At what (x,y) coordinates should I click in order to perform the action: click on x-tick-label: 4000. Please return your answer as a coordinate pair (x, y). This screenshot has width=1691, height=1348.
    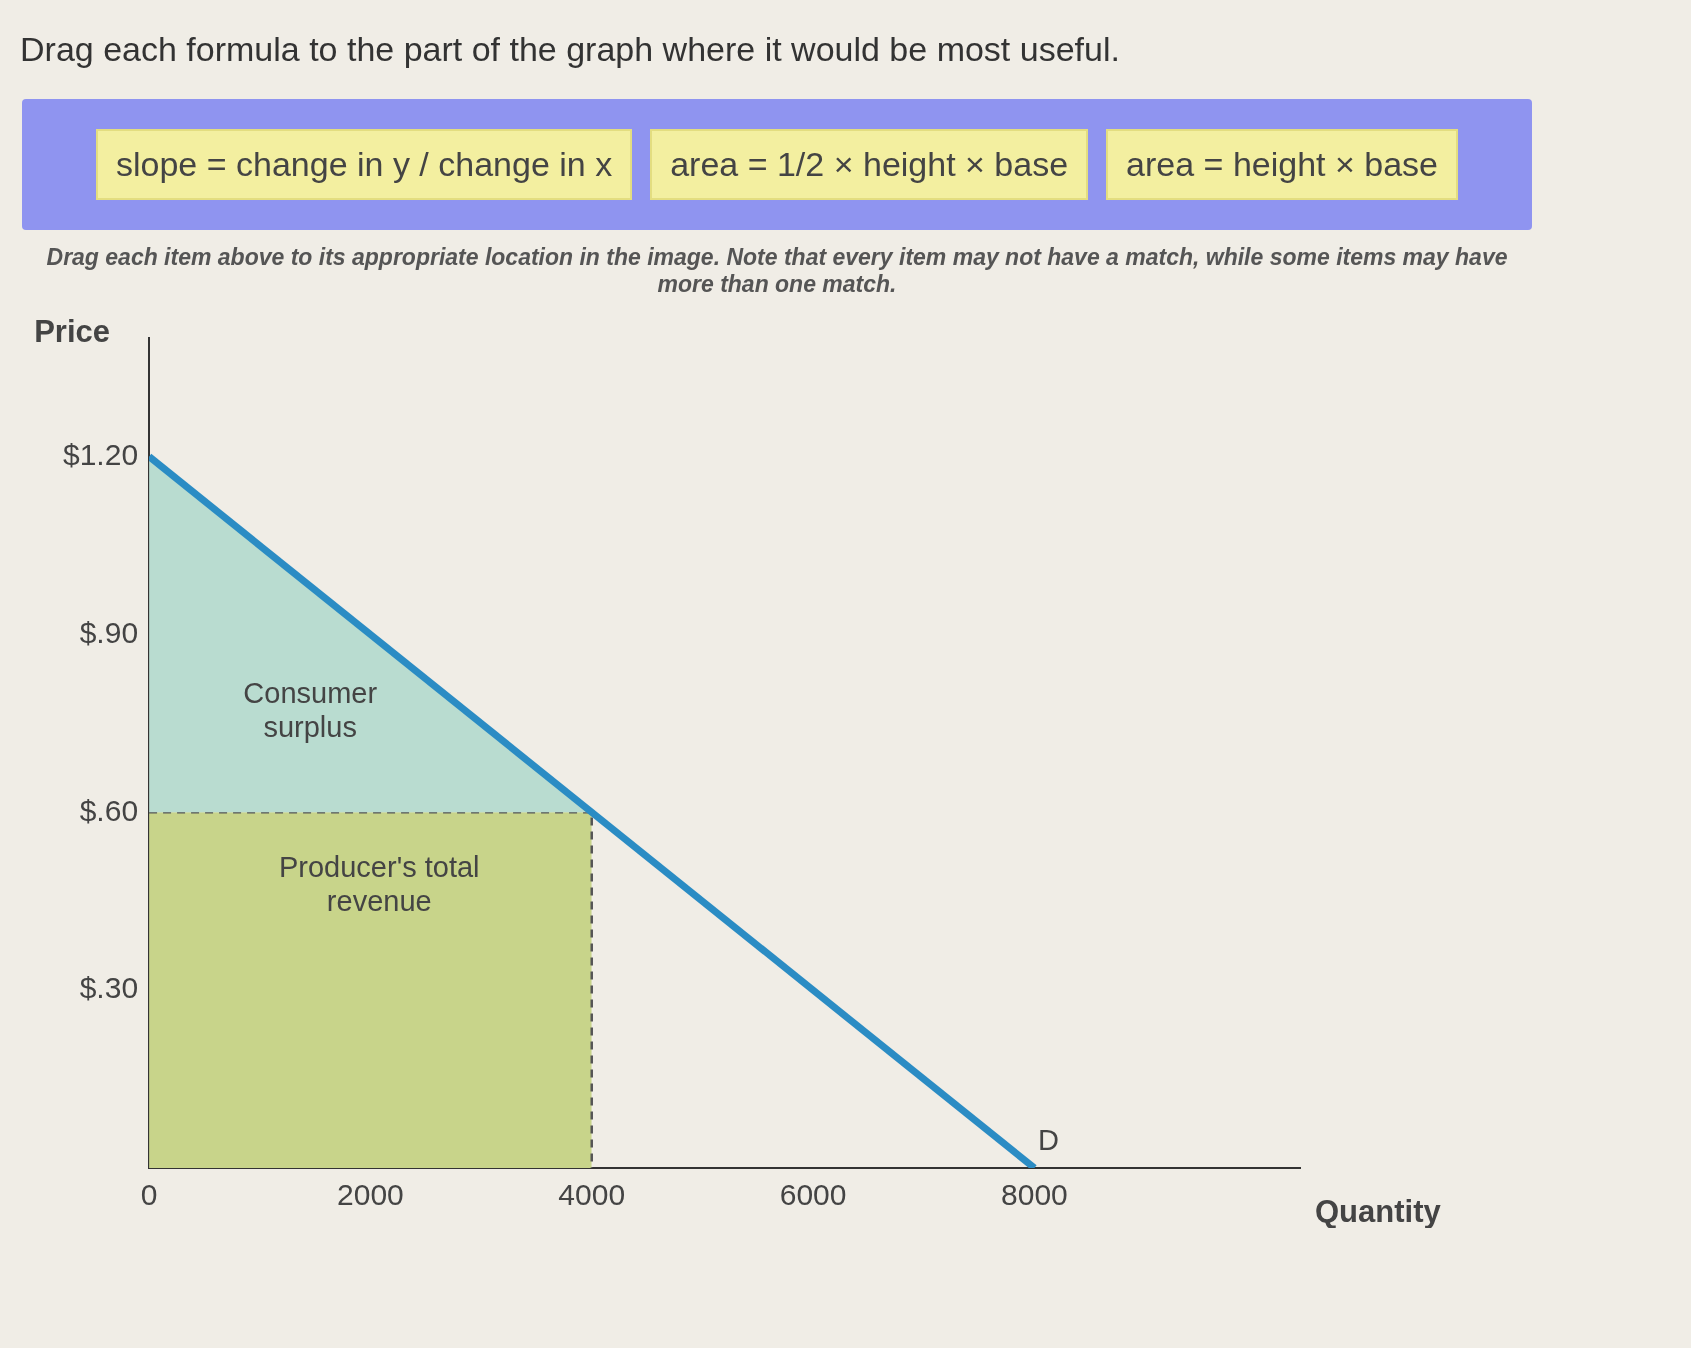
    Looking at the image, I should click on (592, 1195).